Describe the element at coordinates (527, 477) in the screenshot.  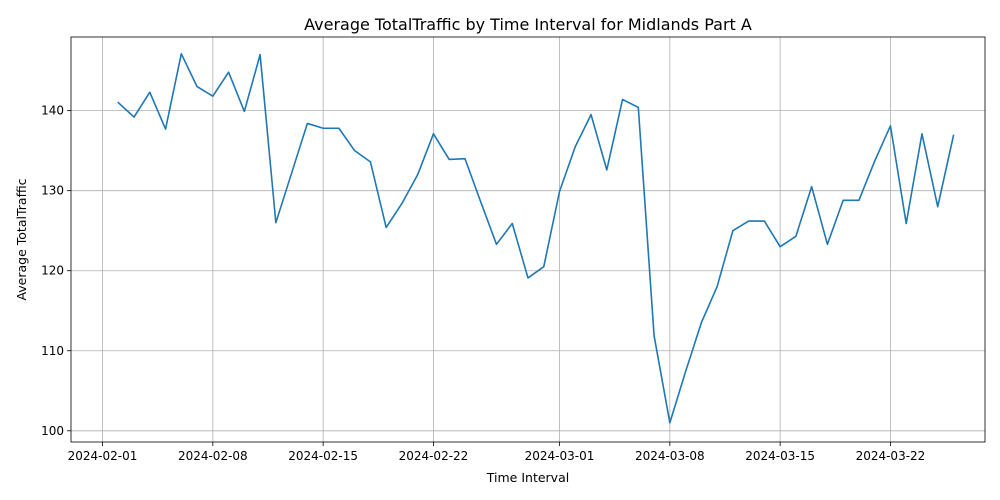
I see `x-axis-label: Time Interval` at that location.